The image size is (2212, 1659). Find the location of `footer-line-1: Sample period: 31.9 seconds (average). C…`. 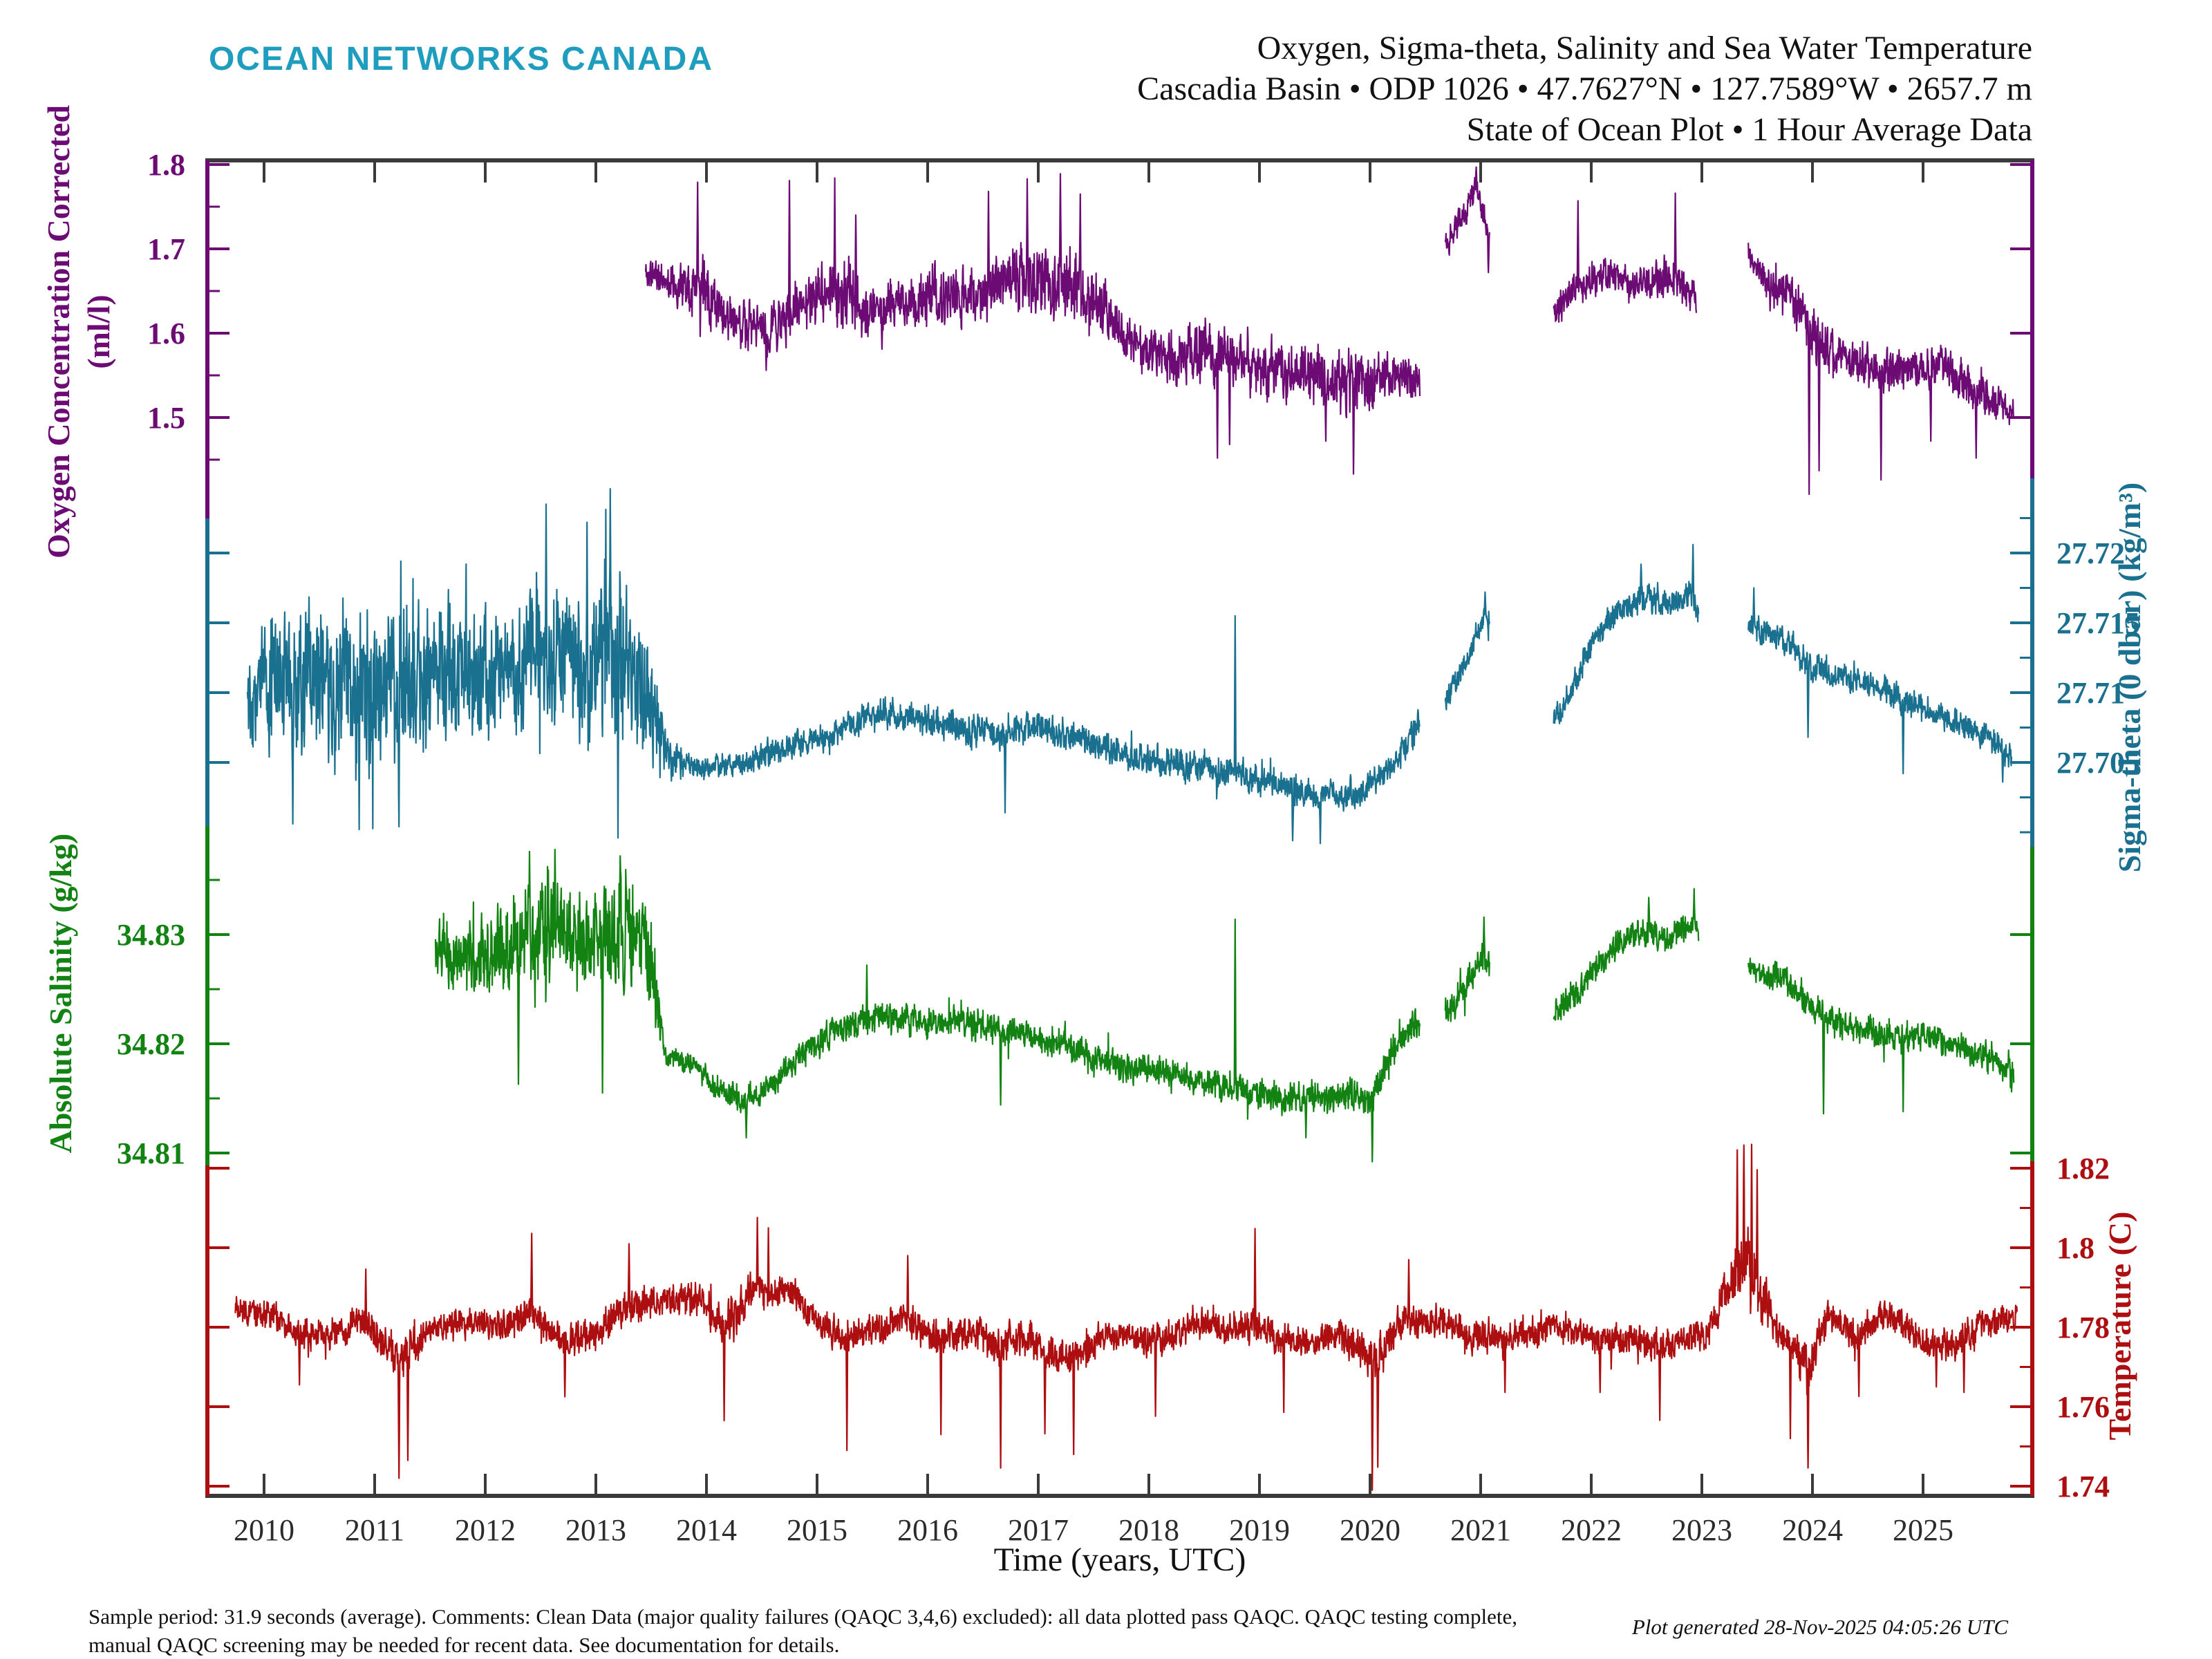

footer-line-1: Sample period: 31.9 seconds (average). C… is located at coordinates (803, 1616).